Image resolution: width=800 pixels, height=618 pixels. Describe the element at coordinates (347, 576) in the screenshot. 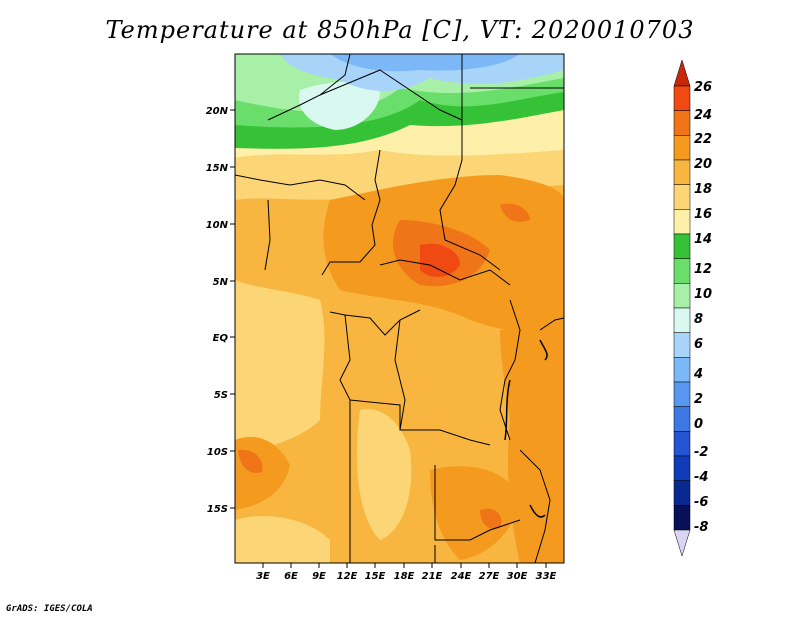

I see `lon-label: 12E` at that location.